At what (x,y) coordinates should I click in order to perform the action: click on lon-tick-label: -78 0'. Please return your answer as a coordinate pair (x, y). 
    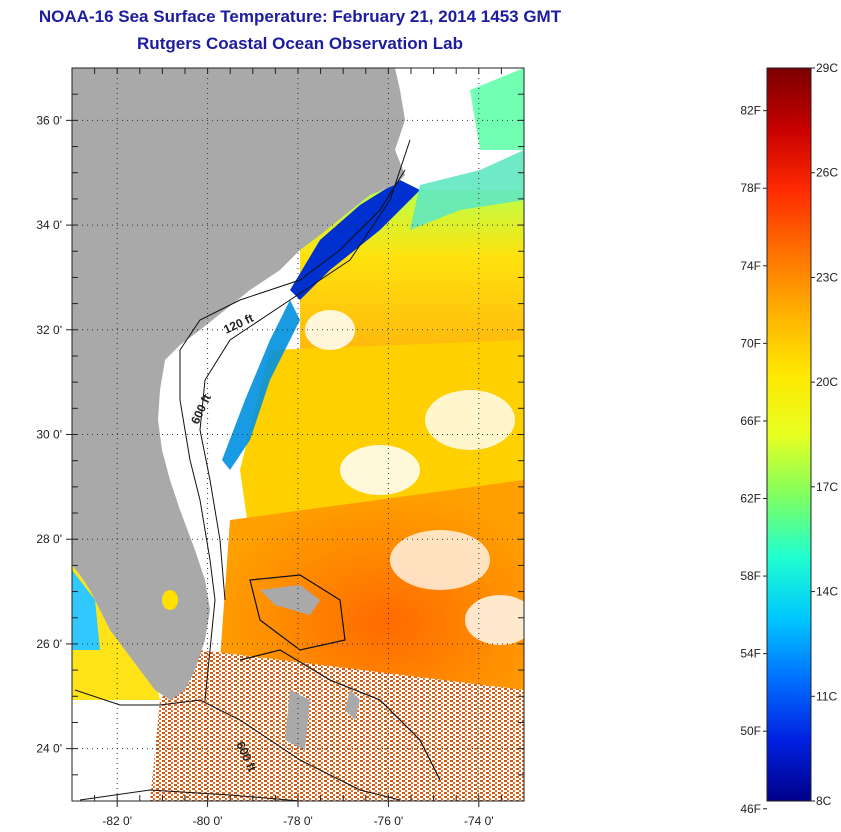
    Looking at the image, I should click on (298, 821).